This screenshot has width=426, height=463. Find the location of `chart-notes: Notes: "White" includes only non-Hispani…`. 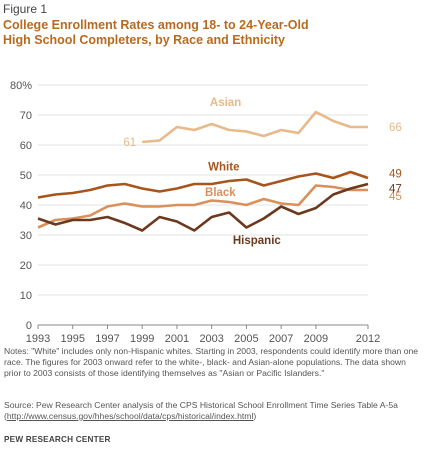

chart-notes: Notes: "White" includes only non-Hispani… is located at coordinates (211, 362).